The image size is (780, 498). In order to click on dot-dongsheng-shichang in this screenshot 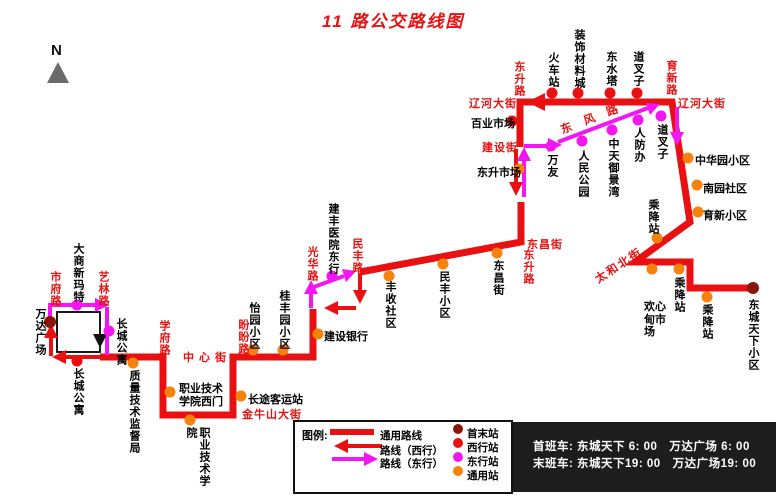, I will do `click(519, 169)`.